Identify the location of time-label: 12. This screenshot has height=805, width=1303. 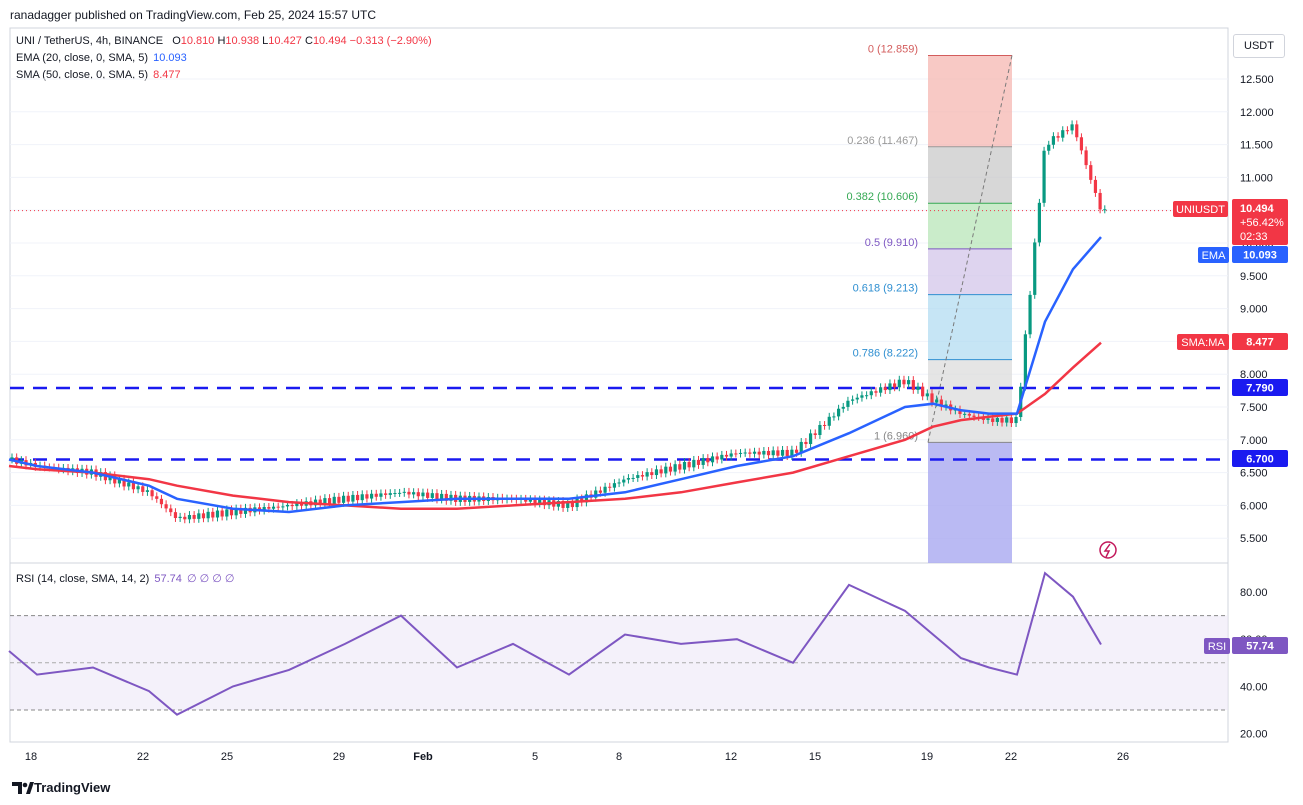
(731, 757).